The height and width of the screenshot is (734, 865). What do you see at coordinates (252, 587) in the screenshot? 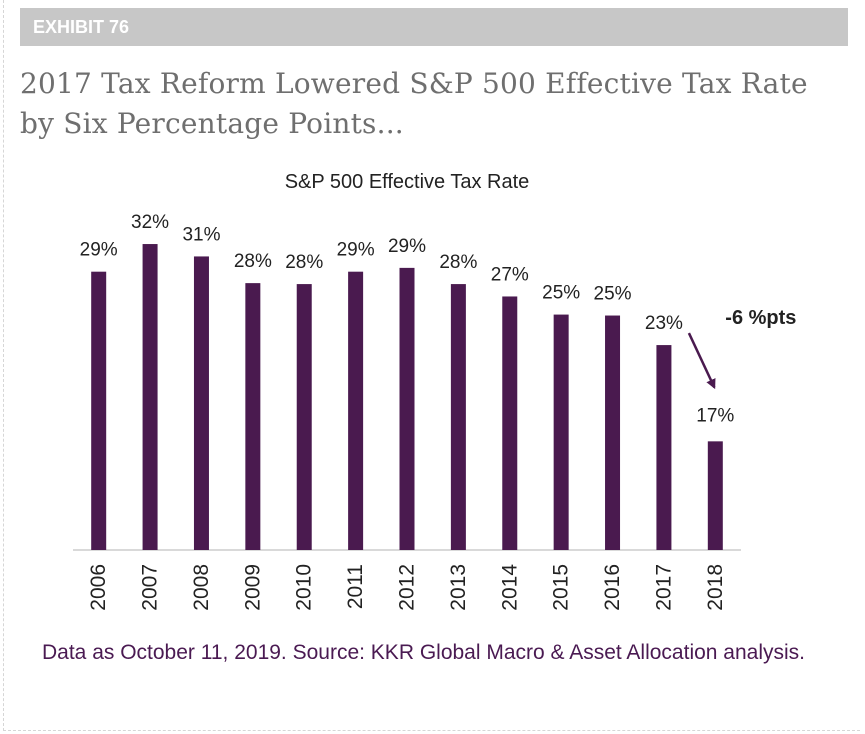
I see `x-tick-2009: 2009` at bounding box center [252, 587].